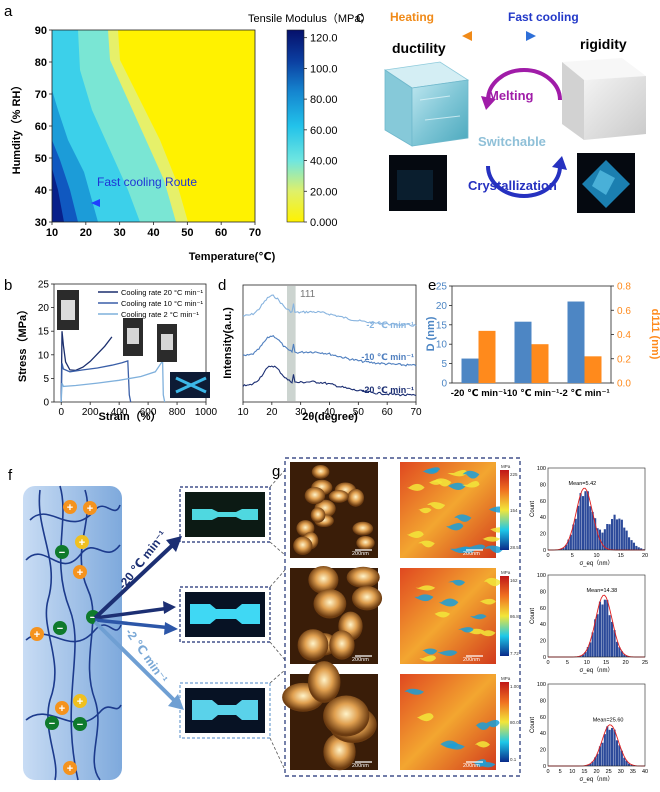 Image resolution: width=660 pixels, height=792 pixels. What do you see at coordinates (533, 616) in the screenshot?
I see `hist-ylabel: Count` at bounding box center [533, 616].